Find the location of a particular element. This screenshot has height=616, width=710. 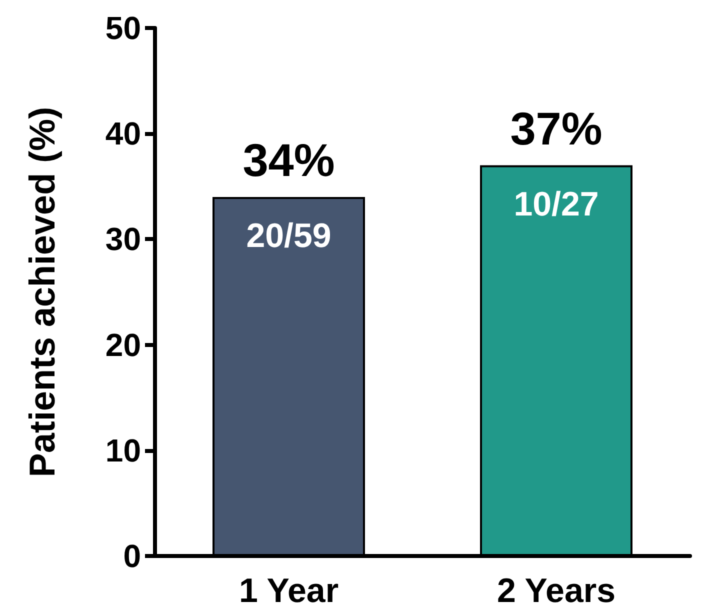

y-tick-label: 30 is located at coordinates (123, 239).